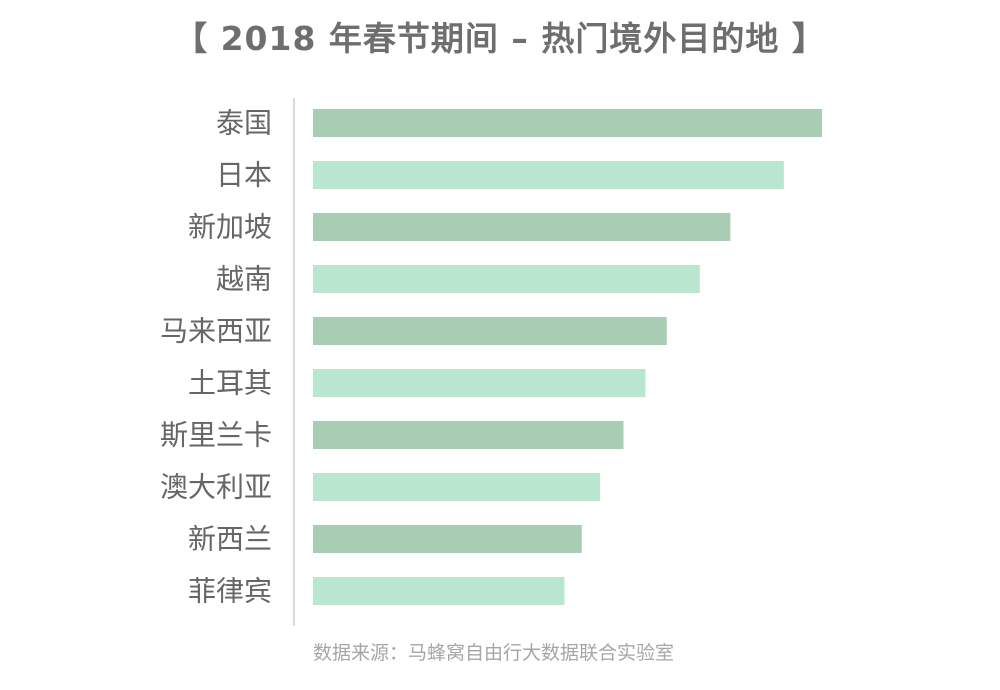 This screenshot has width=1000, height=690. I want to click on category-label-2: 新加坡, so click(230, 227).